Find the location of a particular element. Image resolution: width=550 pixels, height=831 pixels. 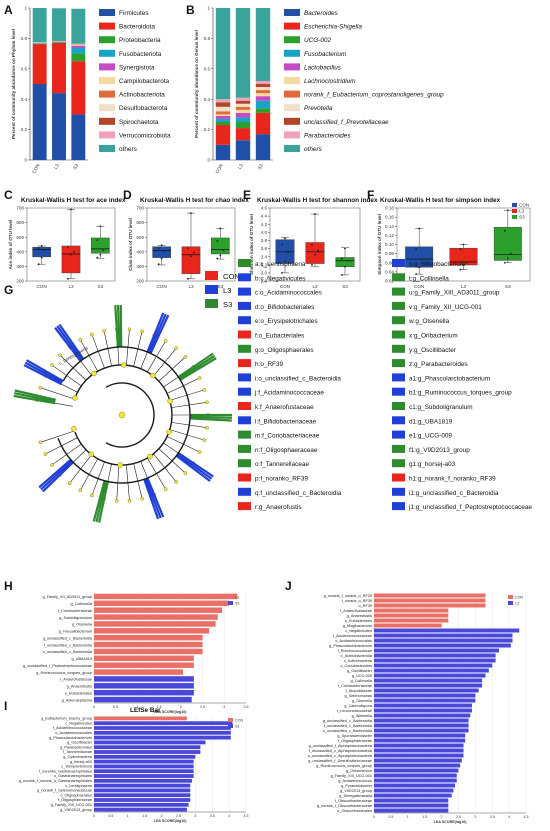

bar-label: f_unclassified_c_Bacteroidia is located at coordinates (68, 645).